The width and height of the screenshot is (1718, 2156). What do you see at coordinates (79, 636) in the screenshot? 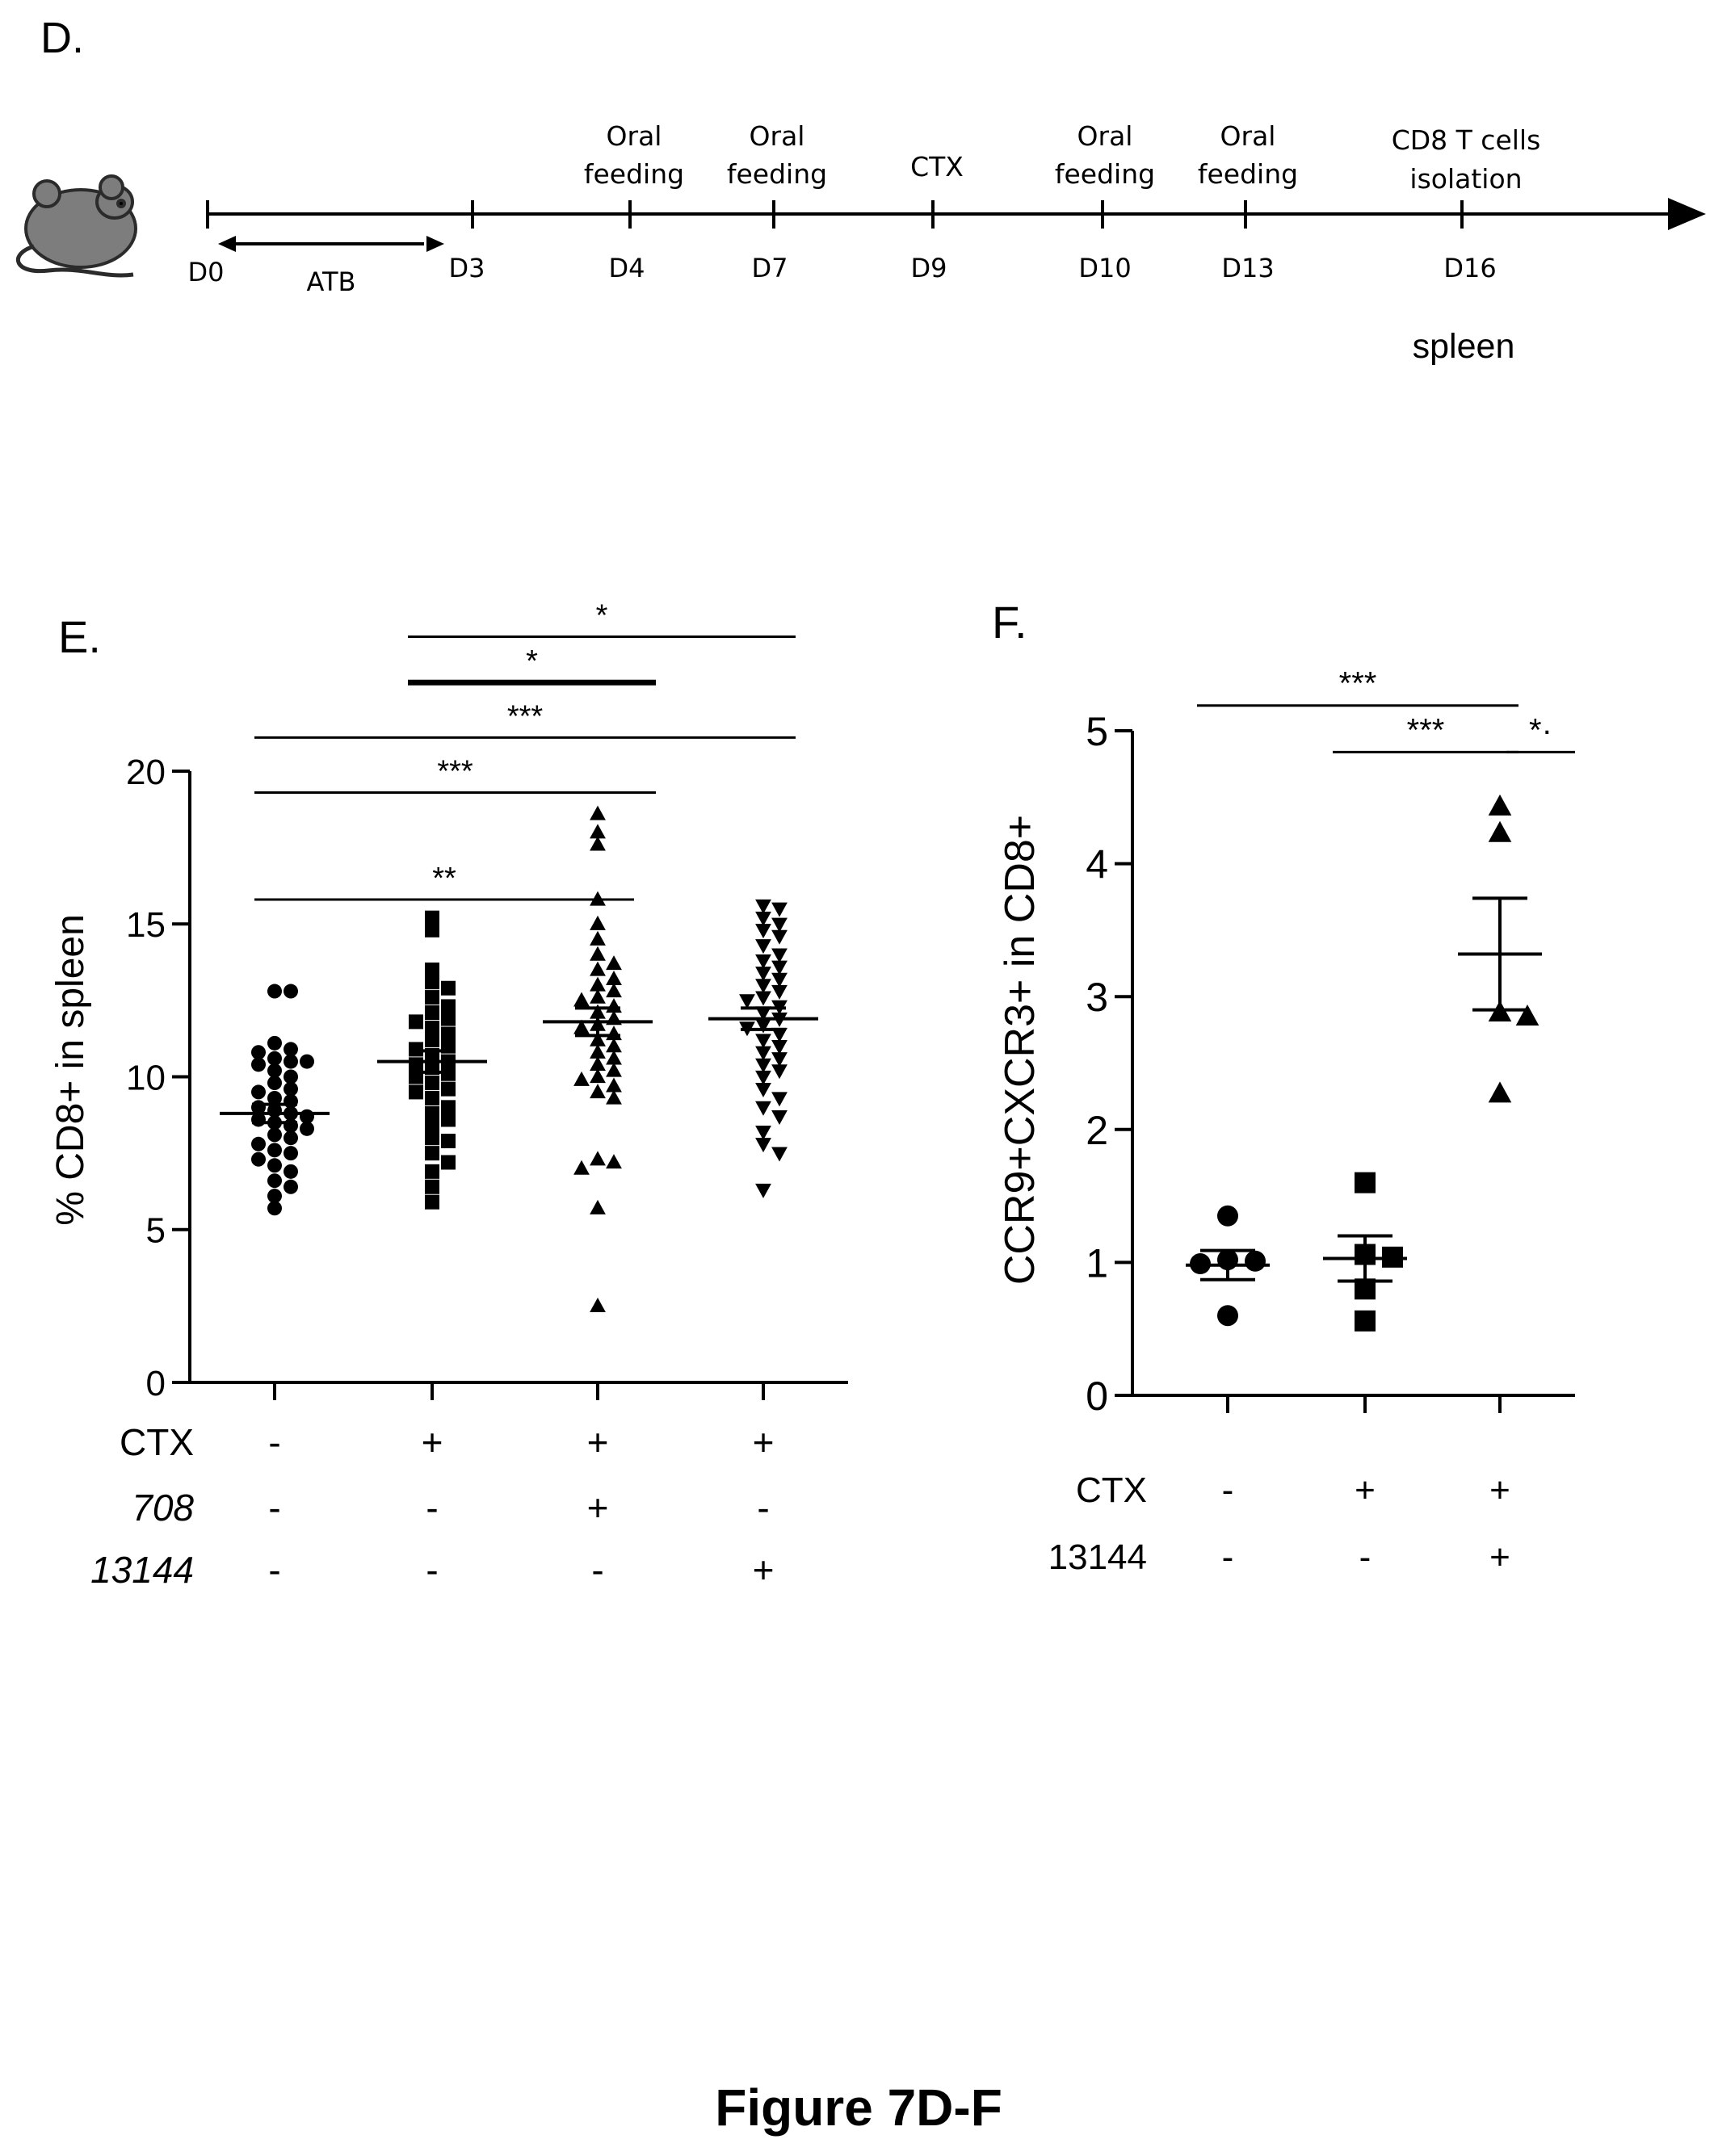
I see `panel-e-label: E.` at bounding box center [79, 636].